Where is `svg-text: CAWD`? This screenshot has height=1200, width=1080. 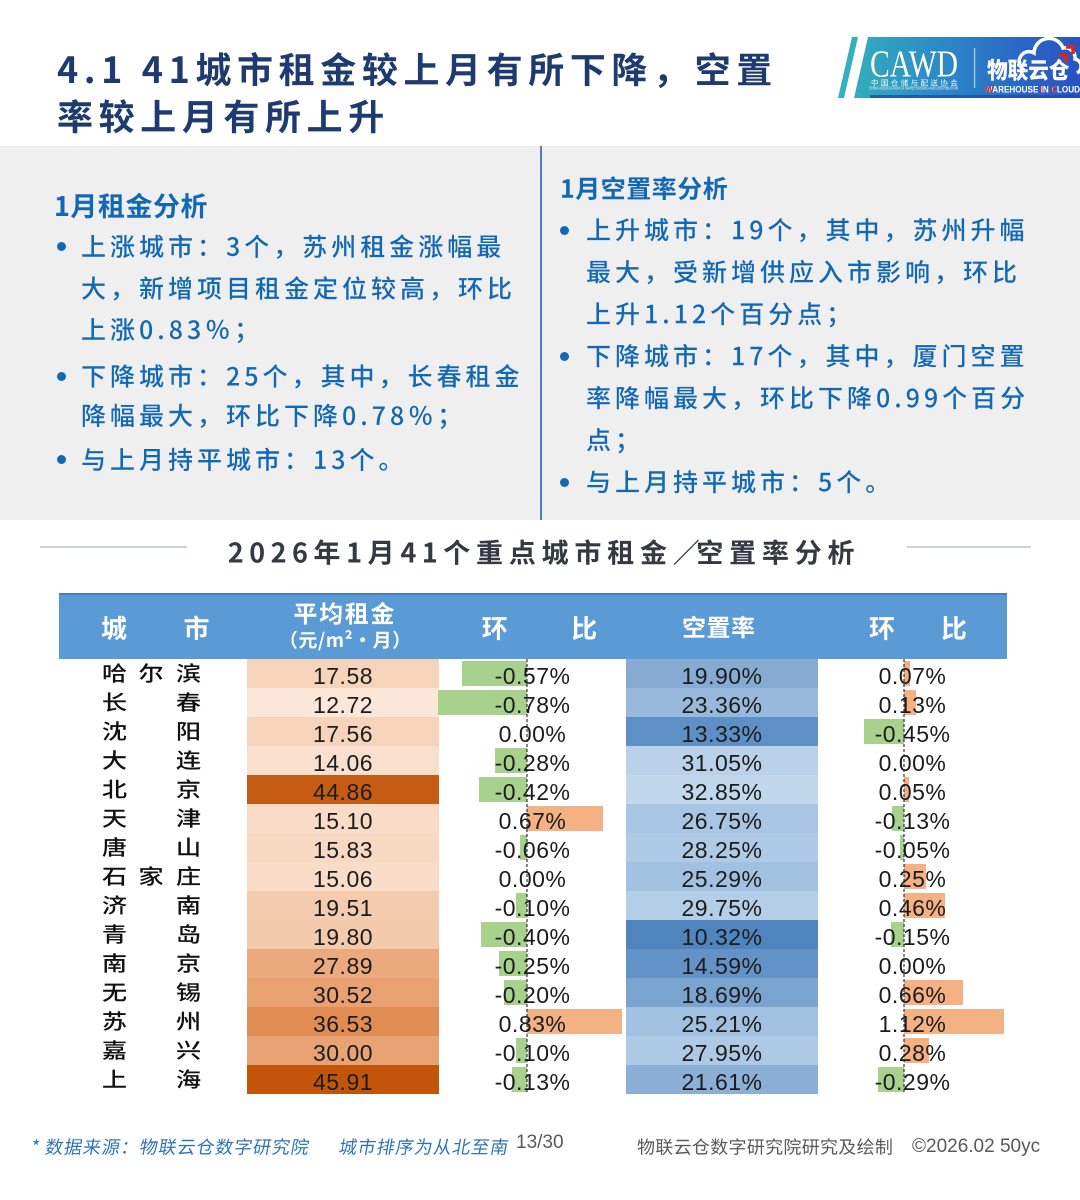
svg-text: CAWD is located at coordinates (914, 65).